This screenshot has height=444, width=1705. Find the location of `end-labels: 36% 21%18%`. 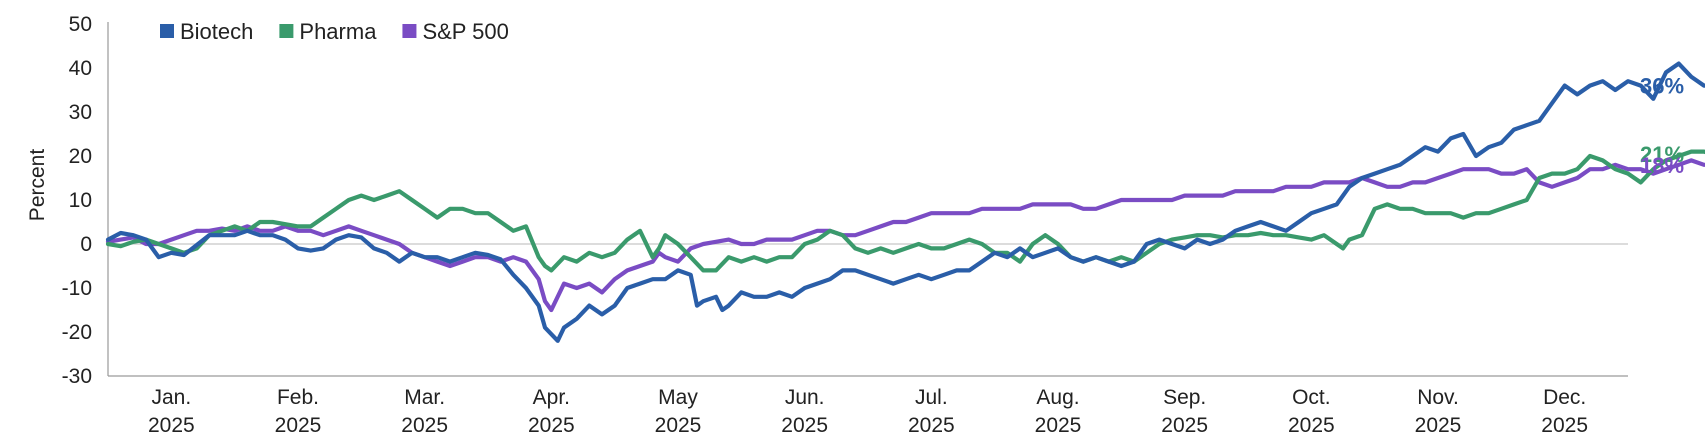

end-labels: 36% 21%18% is located at coordinates (1662, 126).